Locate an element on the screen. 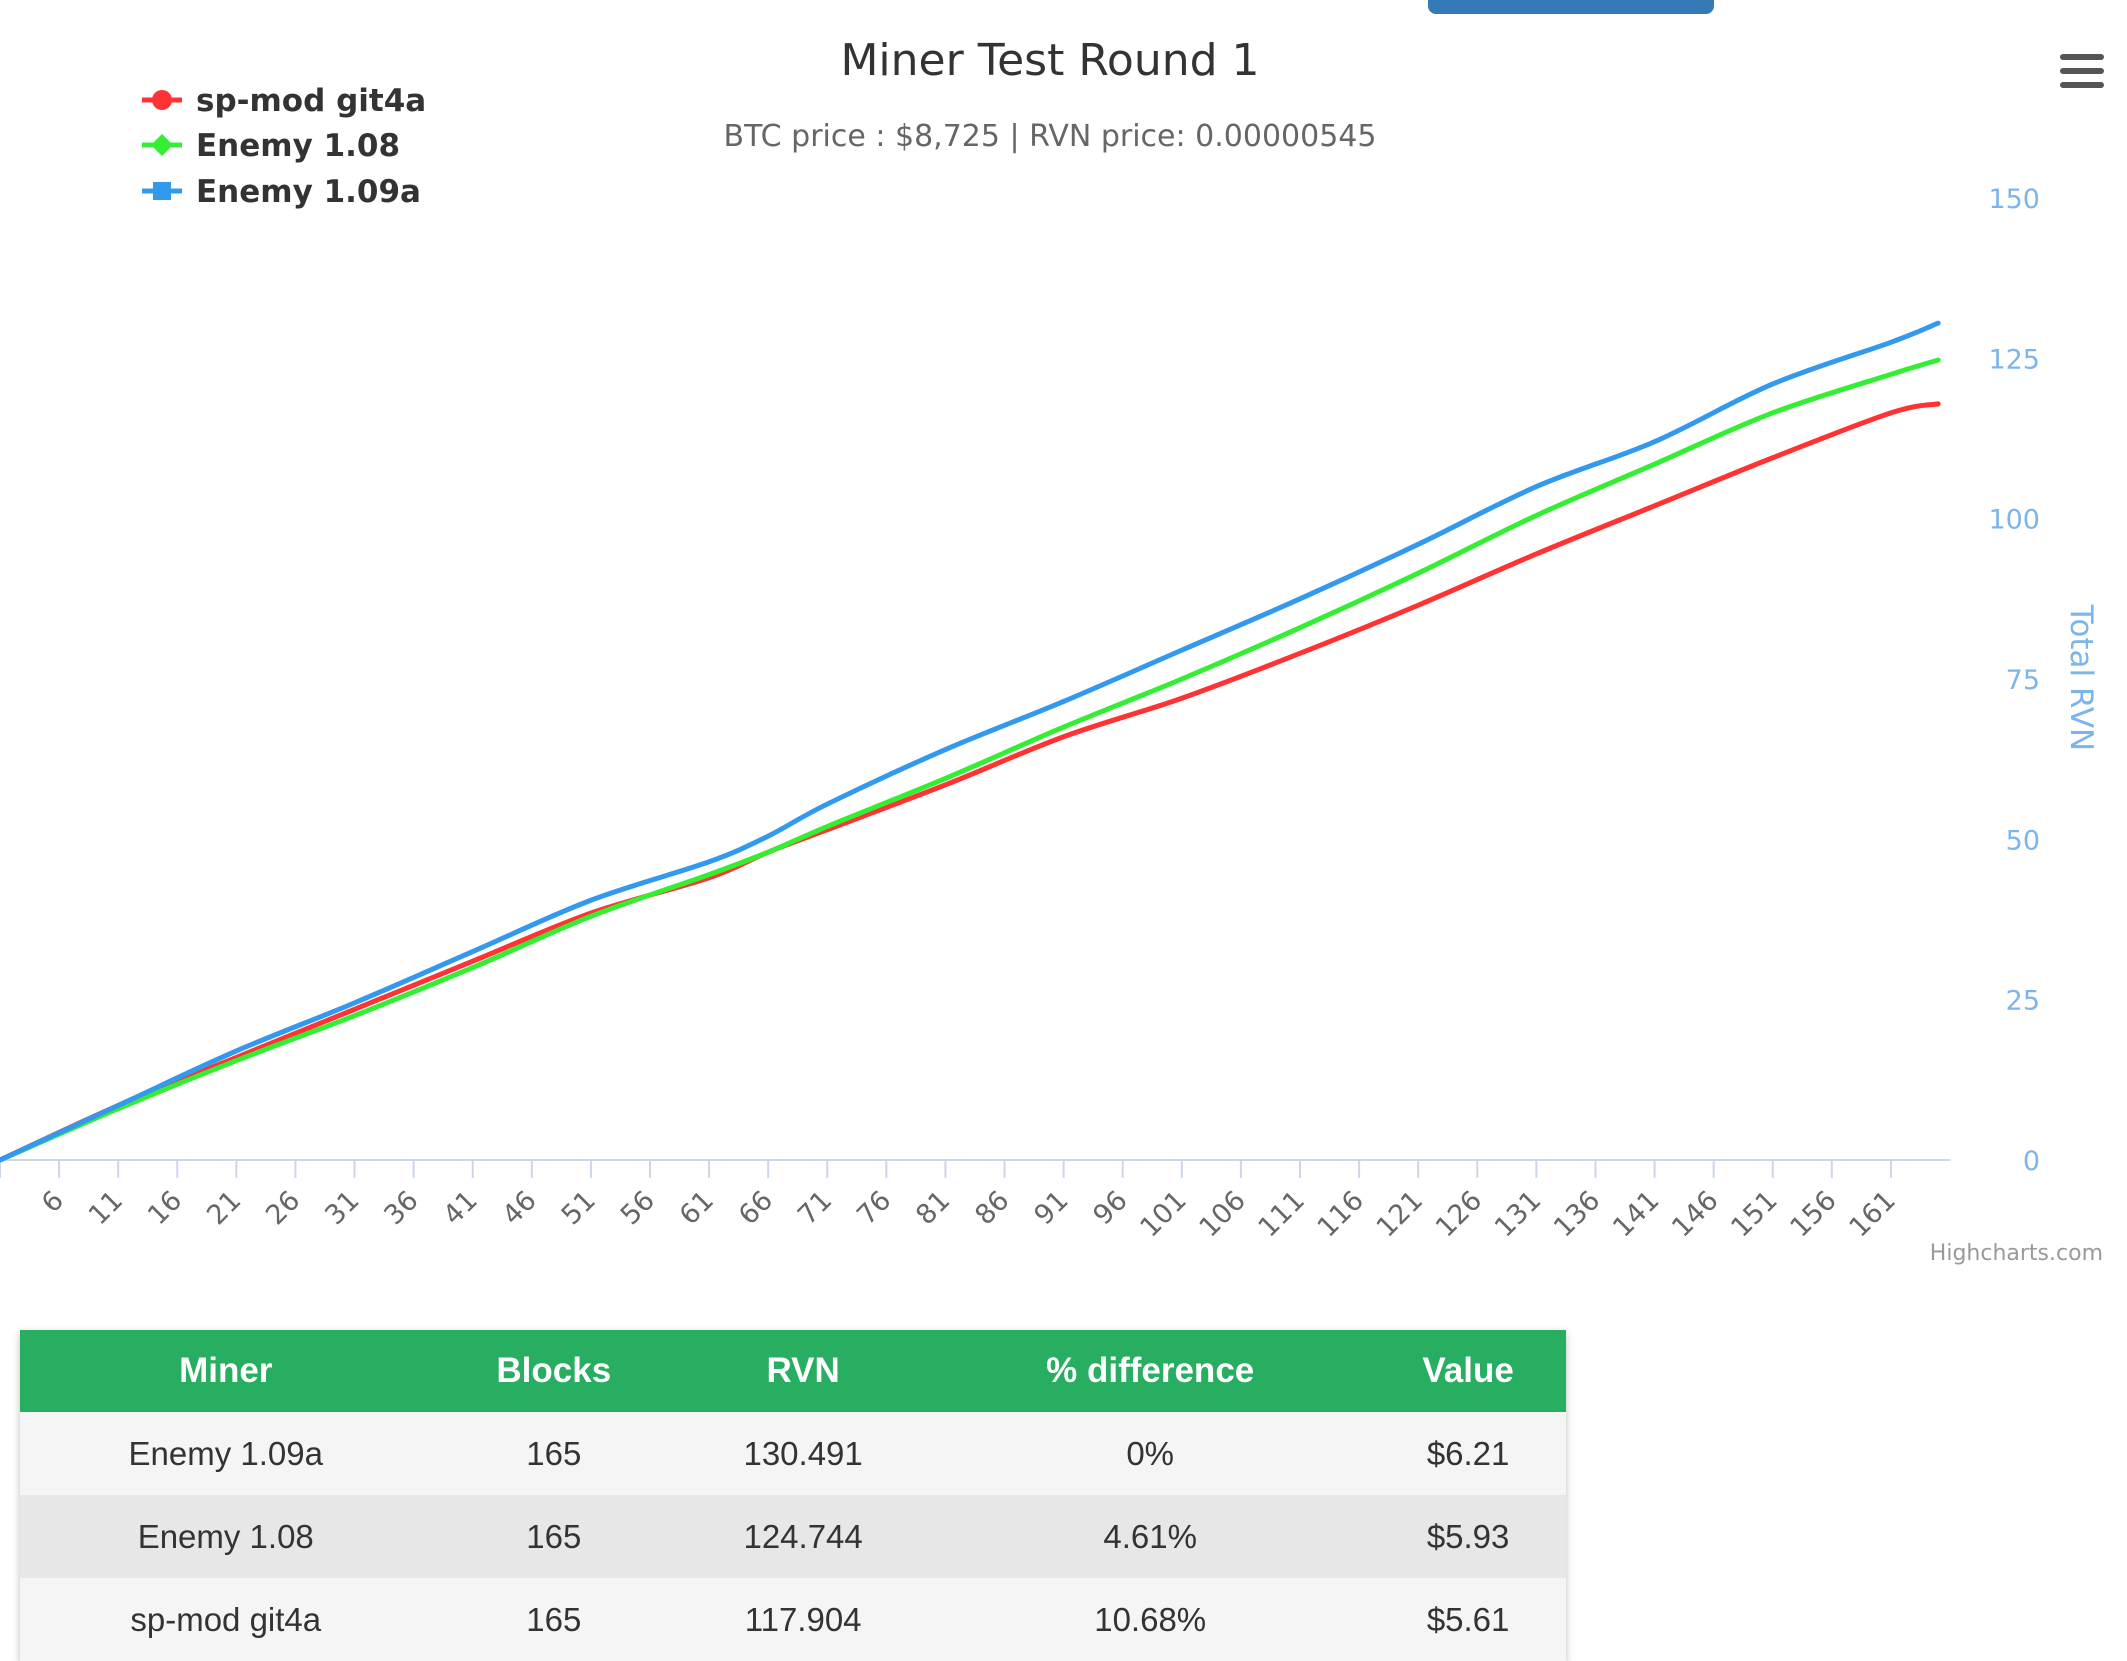 This screenshot has height=1661, width=2127. x-tick-label: 161 is located at coordinates (1872, 1214).